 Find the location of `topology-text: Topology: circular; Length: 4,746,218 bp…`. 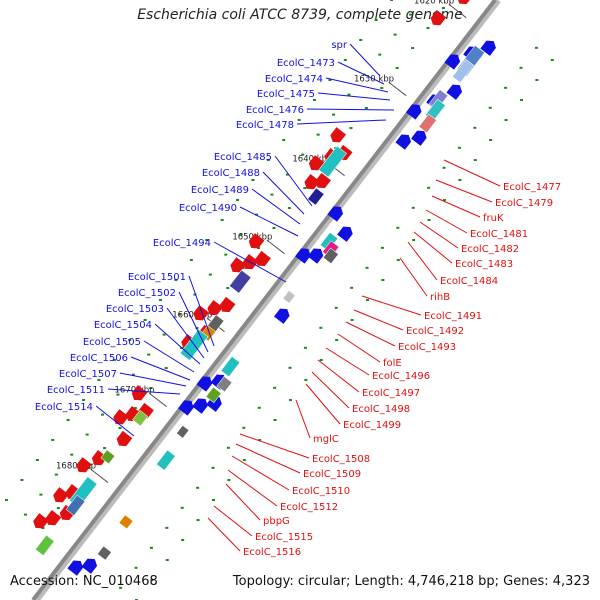

topology-text: Topology: circular; Length: 4,746,218 bp… is located at coordinates (411, 581).